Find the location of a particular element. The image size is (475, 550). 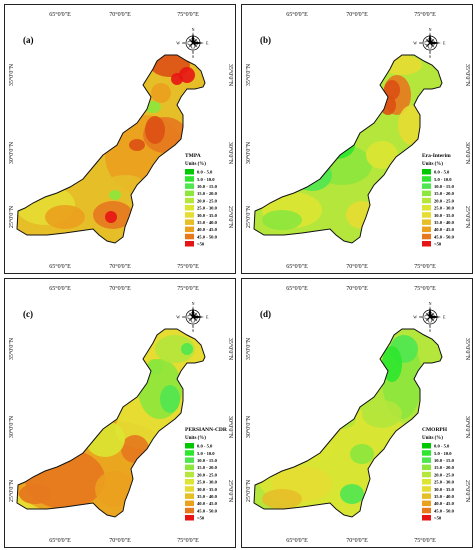

legend-label: 35.0 - 40.0 is located at coordinates (444, 222).